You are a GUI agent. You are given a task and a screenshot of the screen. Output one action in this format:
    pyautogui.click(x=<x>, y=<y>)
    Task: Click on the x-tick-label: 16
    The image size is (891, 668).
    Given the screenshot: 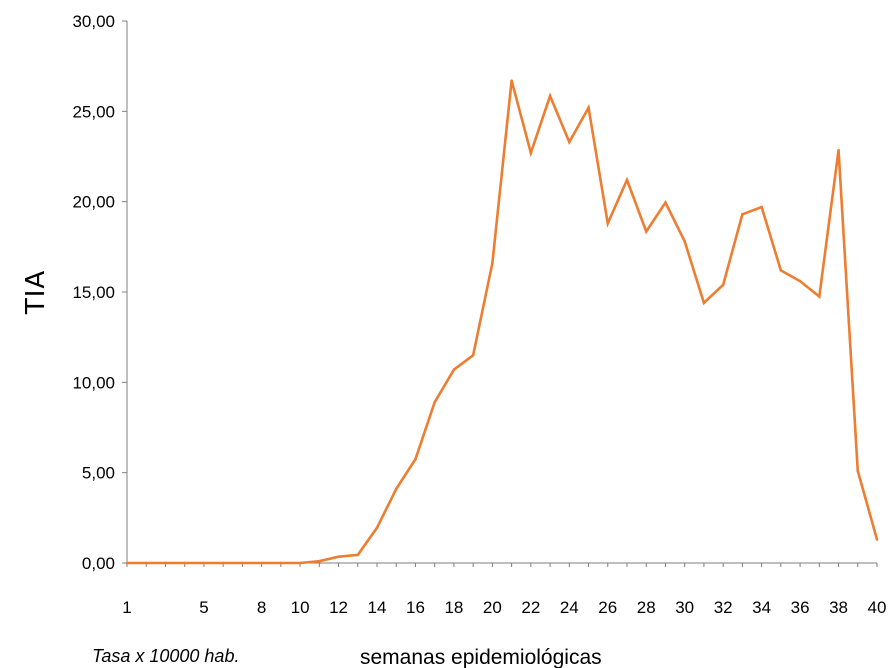 What is the action you would take?
    pyautogui.click(x=415, y=607)
    